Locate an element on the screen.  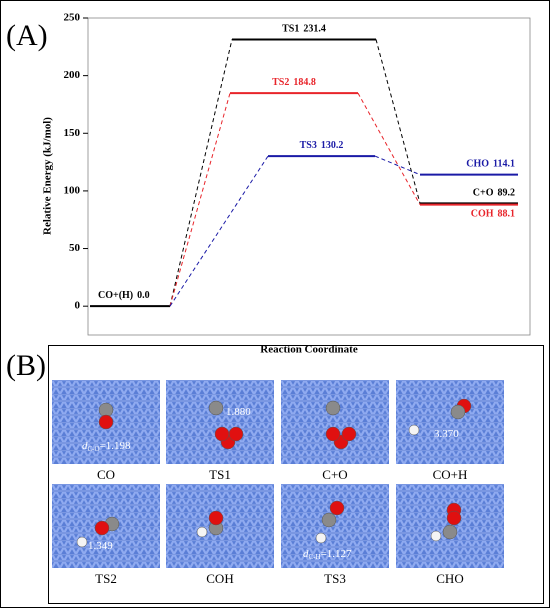
level-label: CO+(H) 0.0 is located at coordinates (124, 295).